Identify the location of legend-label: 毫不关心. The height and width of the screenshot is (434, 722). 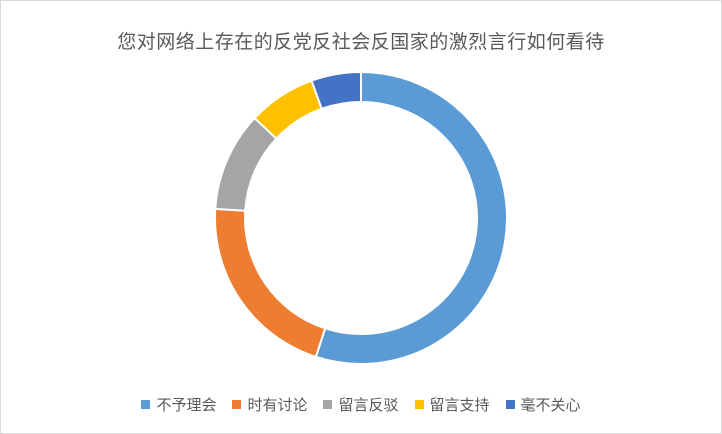
(550, 405).